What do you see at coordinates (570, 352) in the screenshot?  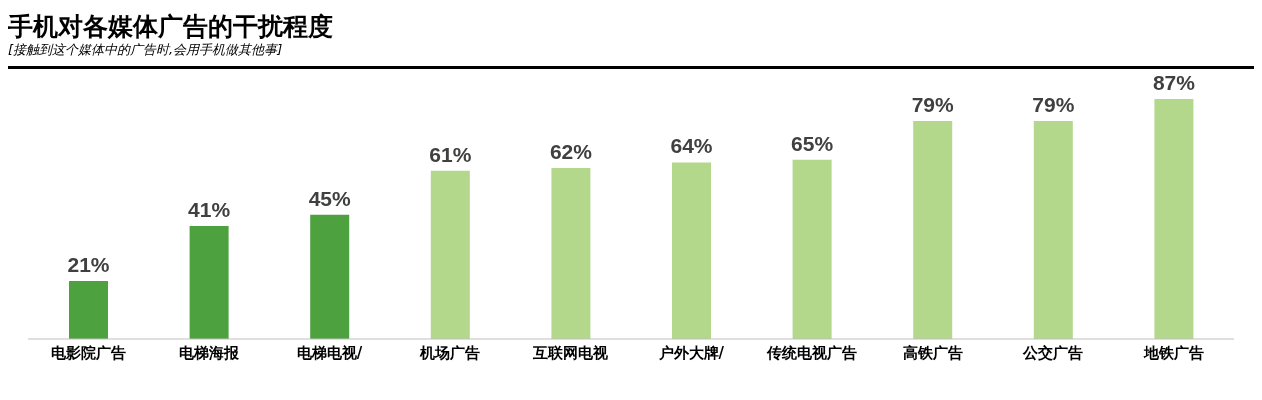 I see `x-tick-label: 互联网电视` at bounding box center [570, 352].